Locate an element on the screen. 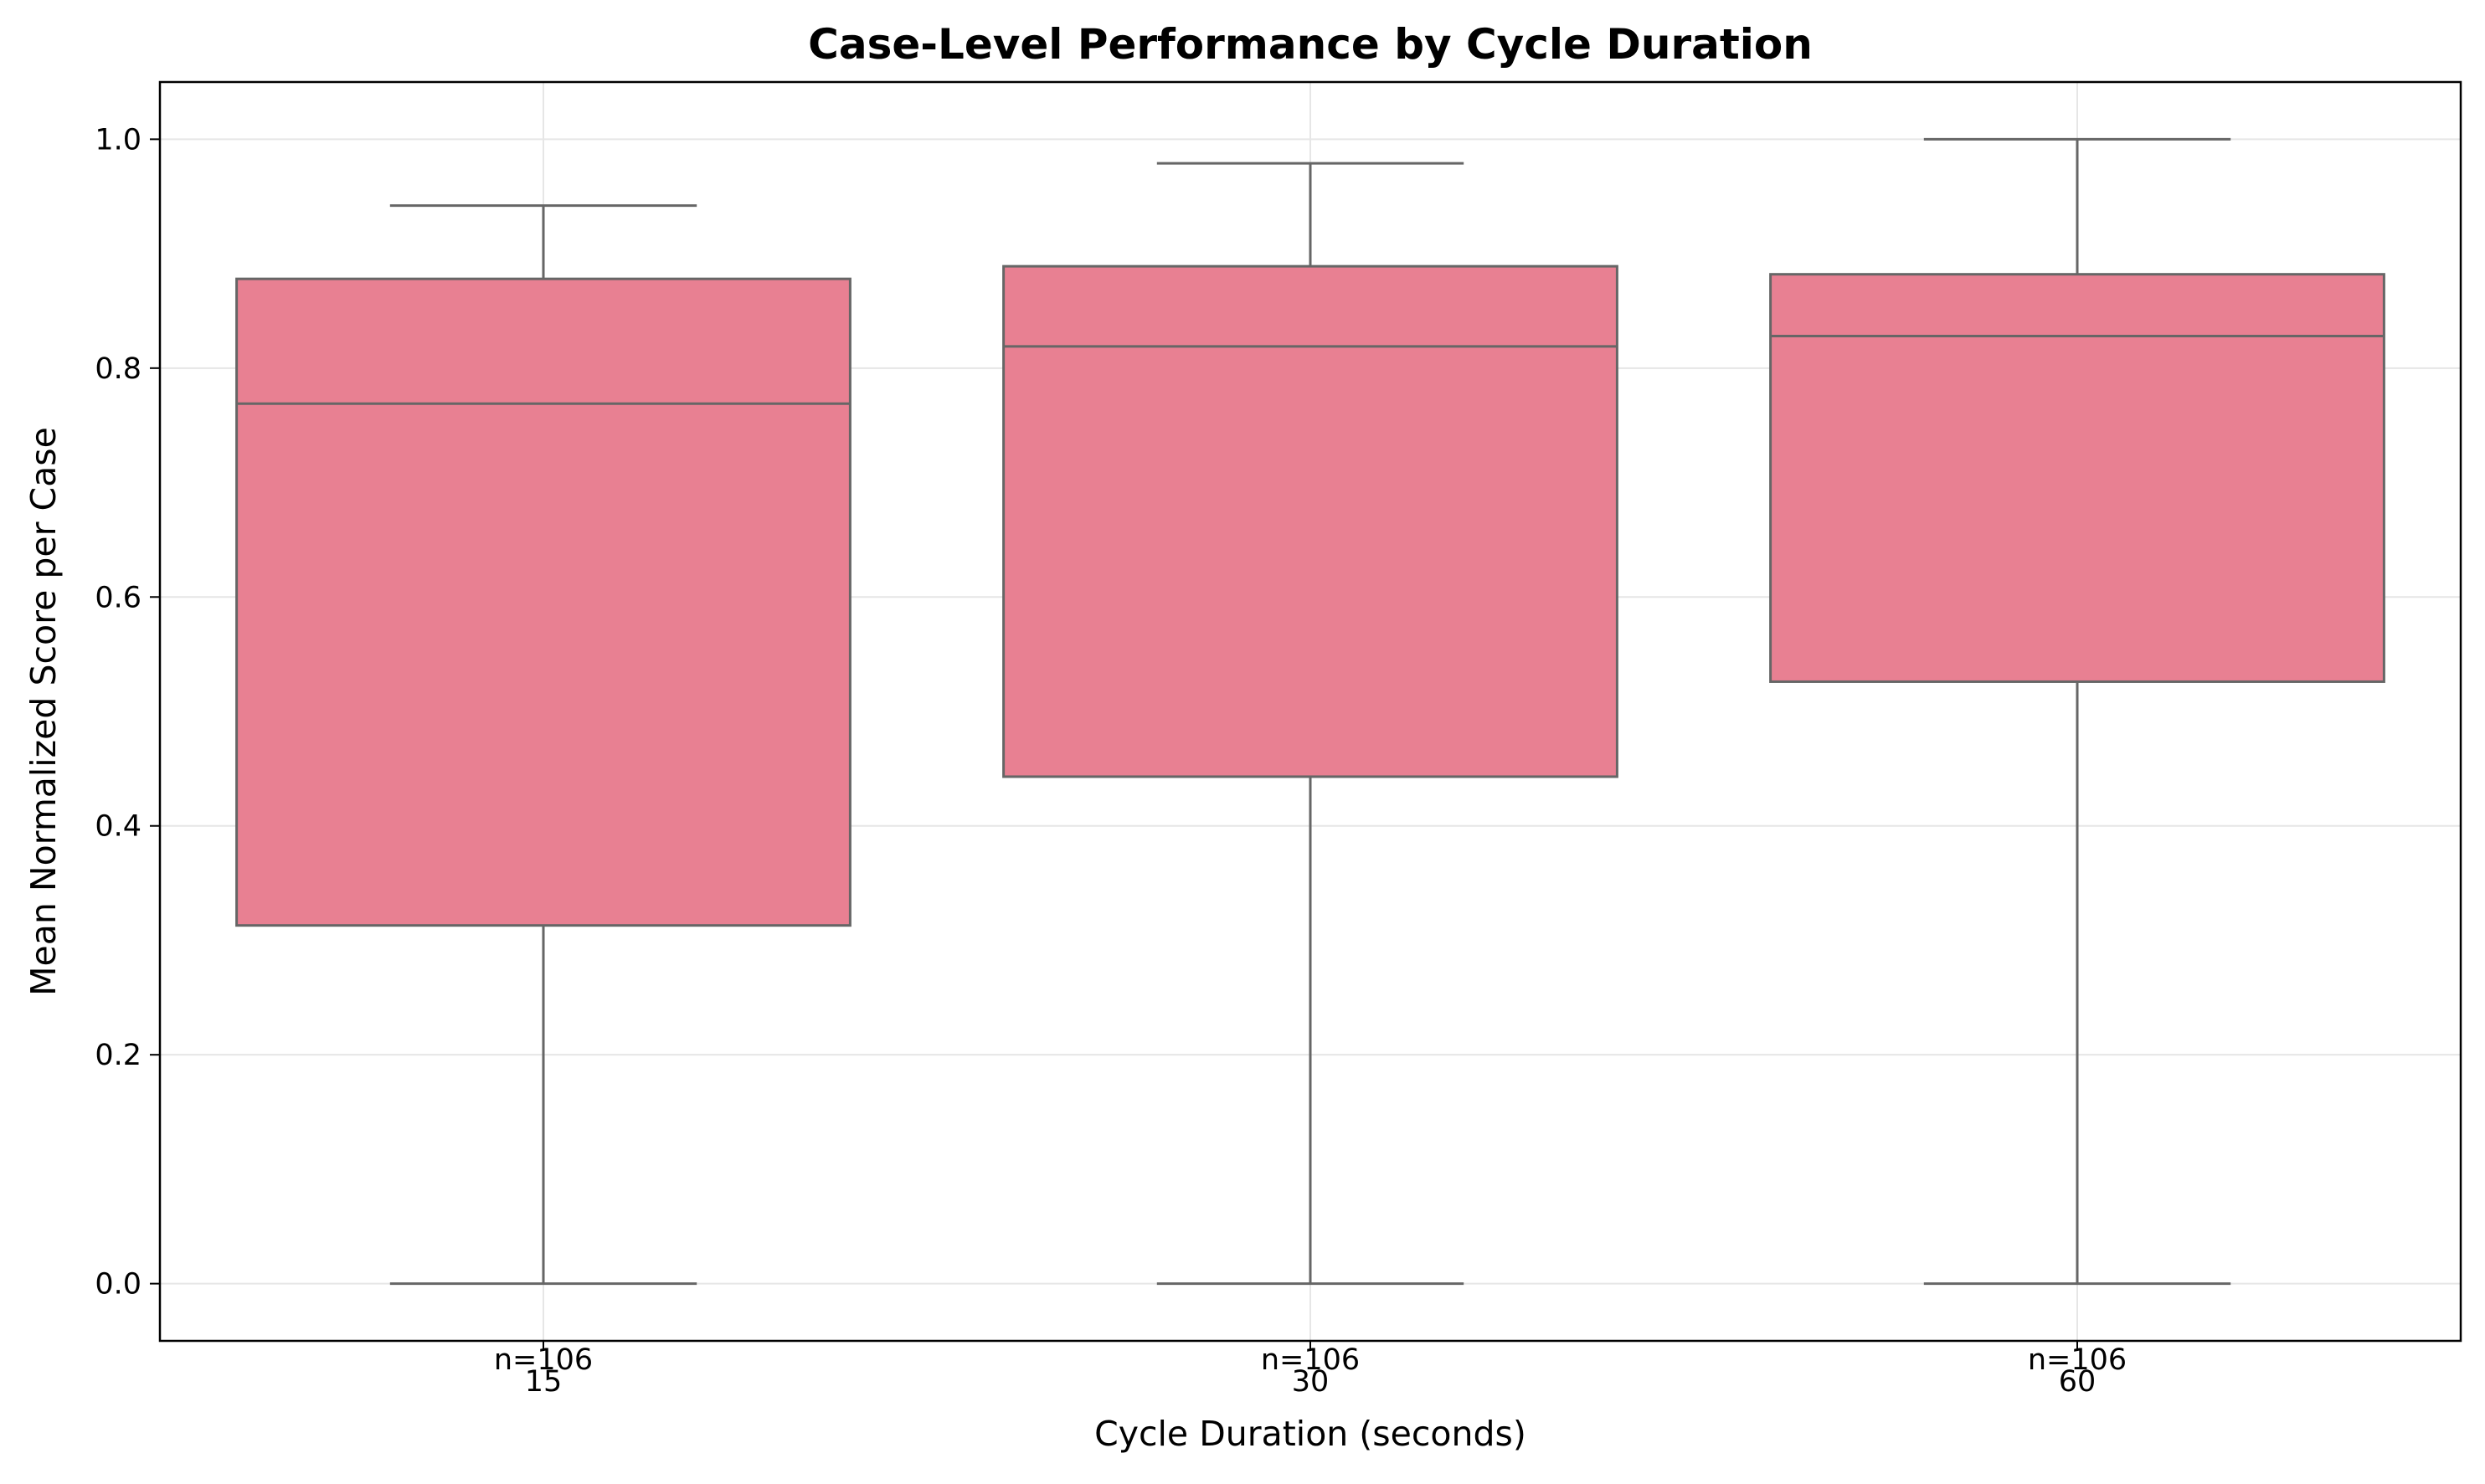 The width and height of the screenshot is (2485, 1484). y-tick-label: 0.6 is located at coordinates (118, 597).